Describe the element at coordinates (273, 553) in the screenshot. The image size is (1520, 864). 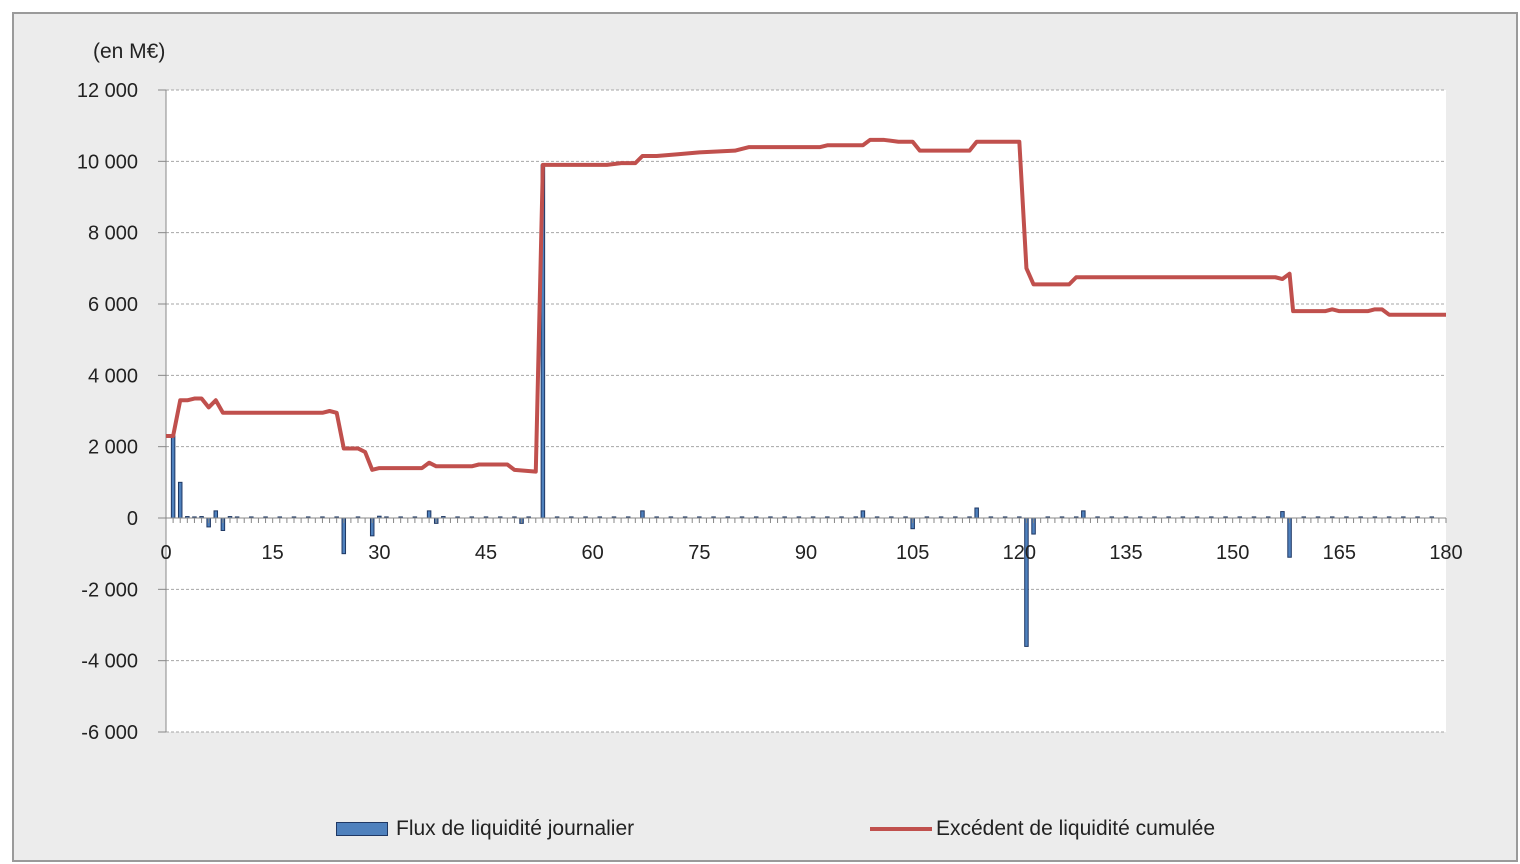
I see `x-tick-label: 15` at that location.